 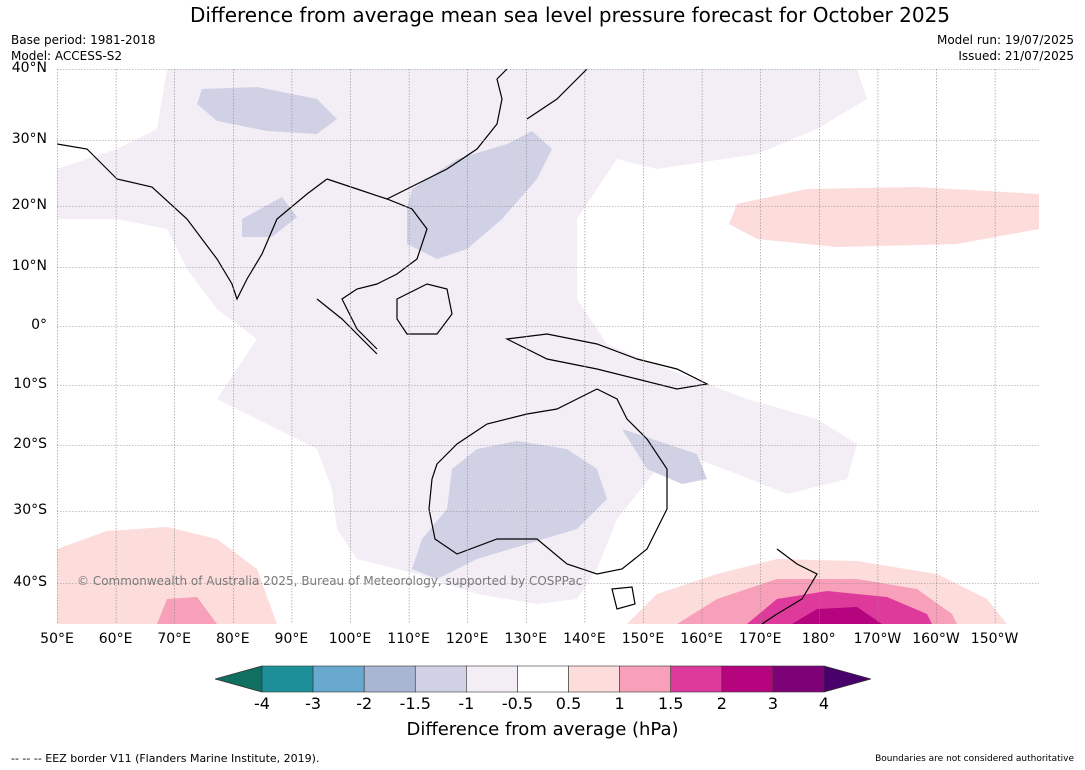 What do you see at coordinates (789, 586) in the screenshot?
I see `coast-new-zealand` at bounding box center [789, 586].